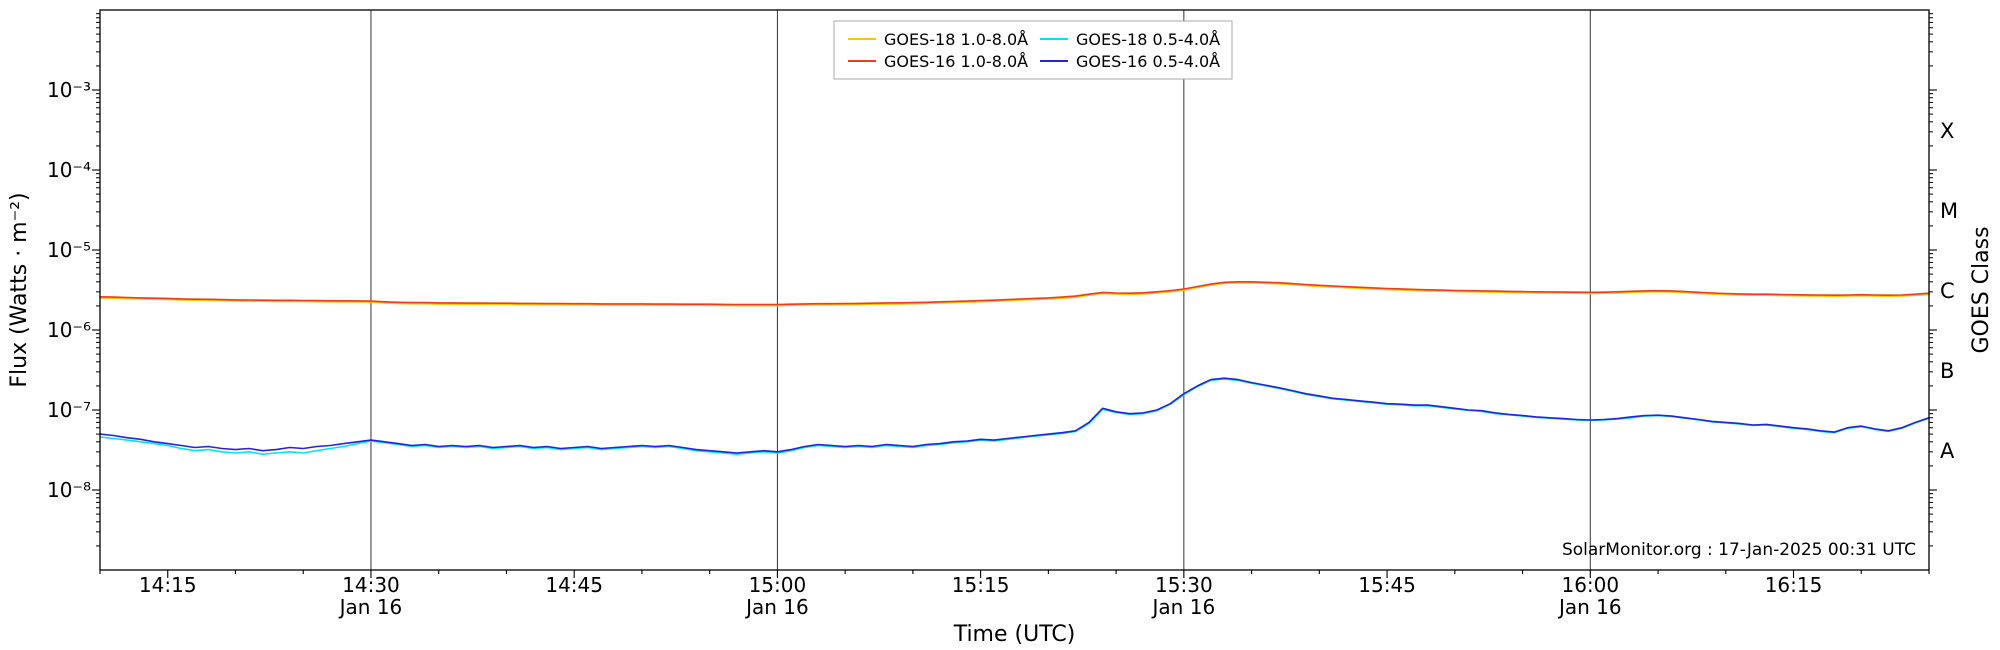 The image size is (2000, 650). Describe the element at coordinates (1148, 61) in the screenshot. I see `legend-label: GOES-16 0.5-4.0Å` at that location.